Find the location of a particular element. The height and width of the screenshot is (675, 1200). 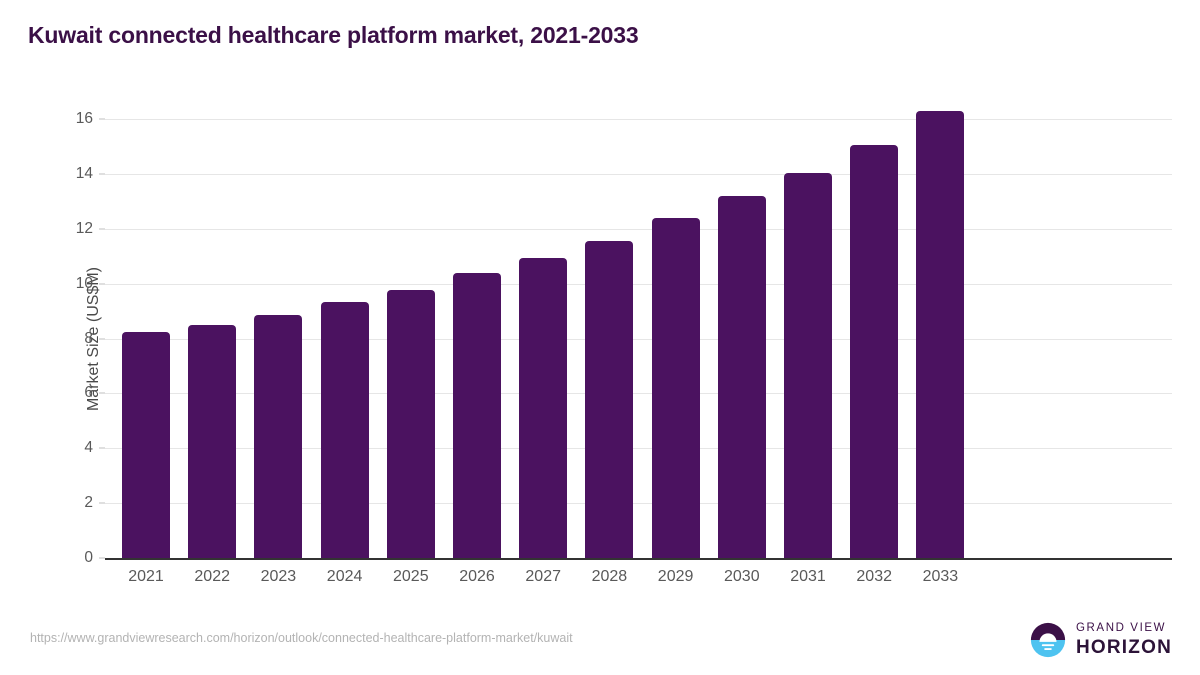

y-axis-tick-label: 12 is located at coordinates (84, 228).